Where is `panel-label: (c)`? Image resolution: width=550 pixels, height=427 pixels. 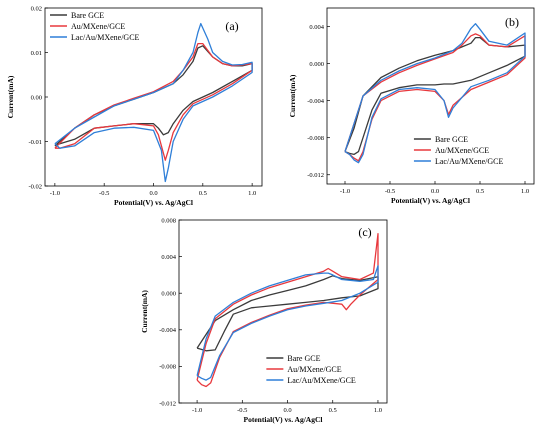
panel-label: (c) is located at coordinates (364, 232).